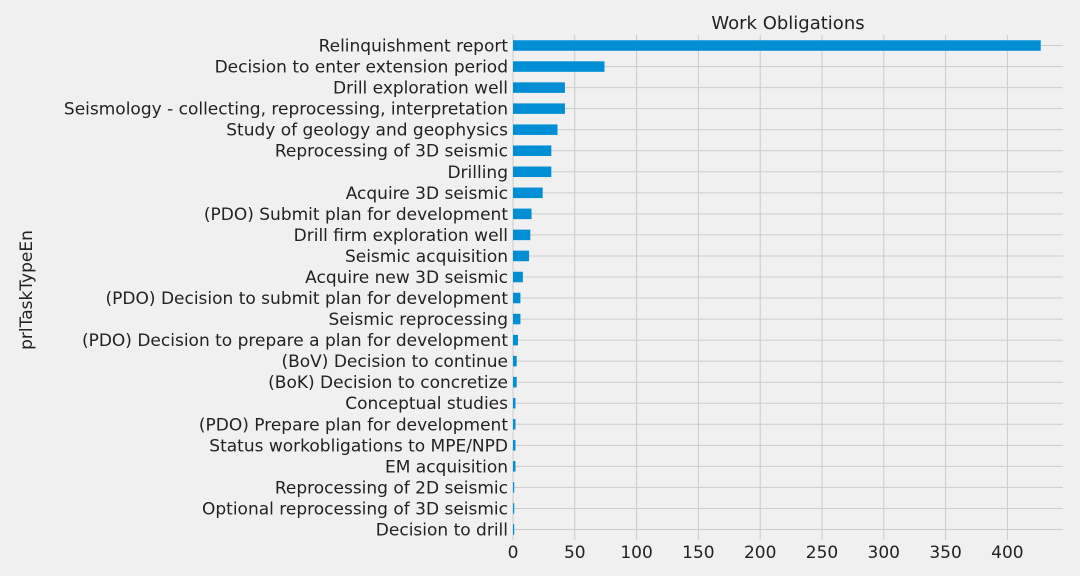 This screenshot has width=1080, height=576. I want to click on y-tick-label: (PDO) Submit plan for development, so click(356, 215).